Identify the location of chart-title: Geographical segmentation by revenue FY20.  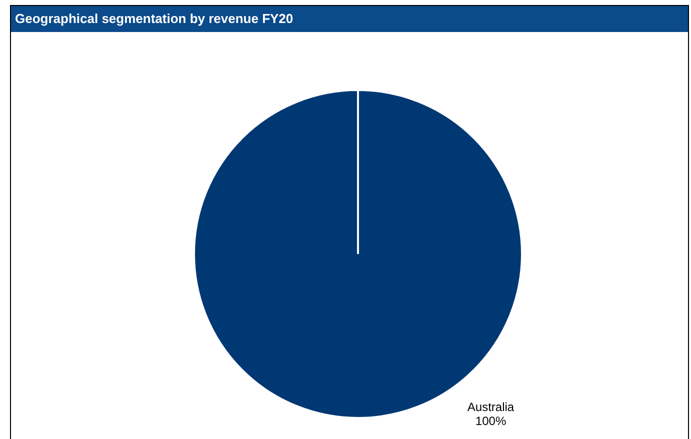
(349, 19).